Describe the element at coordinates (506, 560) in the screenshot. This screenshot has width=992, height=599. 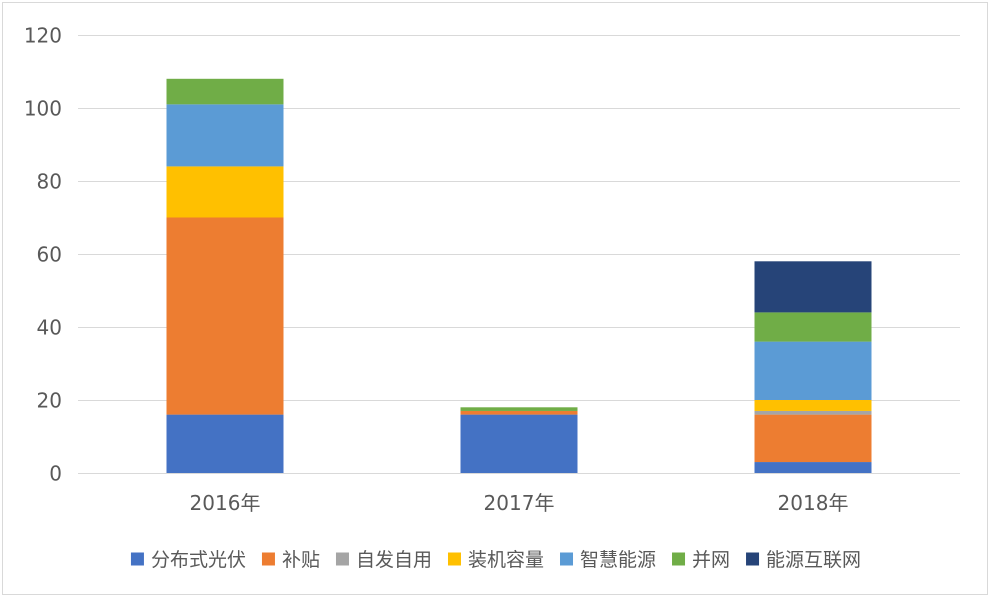
I see `legend-label: 装机容量` at that location.